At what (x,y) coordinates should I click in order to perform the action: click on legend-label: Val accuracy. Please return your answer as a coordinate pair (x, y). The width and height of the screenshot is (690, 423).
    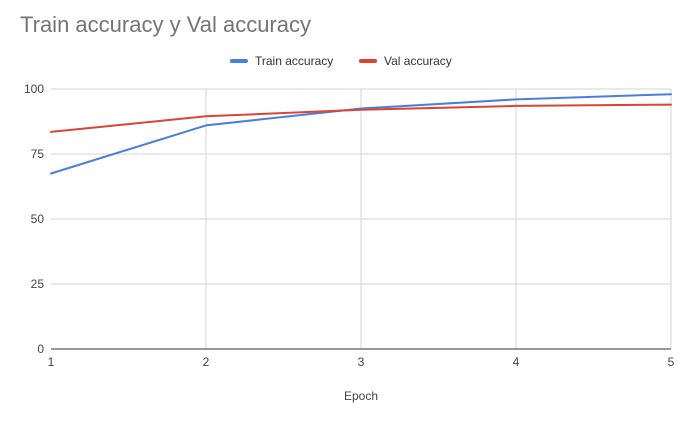
    Looking at the image, I should click on (418, 61).